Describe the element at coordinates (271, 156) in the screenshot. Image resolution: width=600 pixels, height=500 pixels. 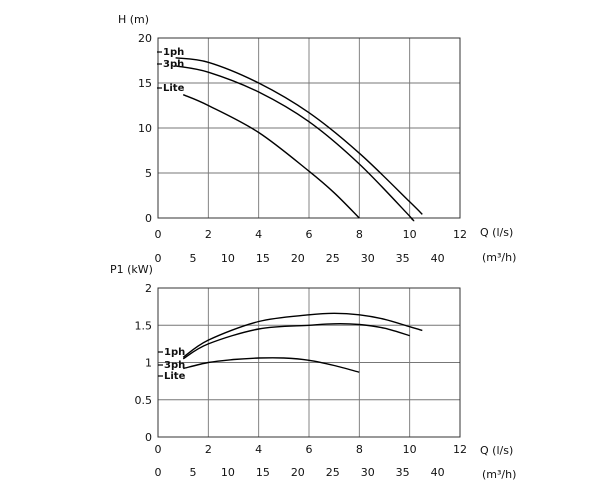
I see `head-curve-lite` at that location.